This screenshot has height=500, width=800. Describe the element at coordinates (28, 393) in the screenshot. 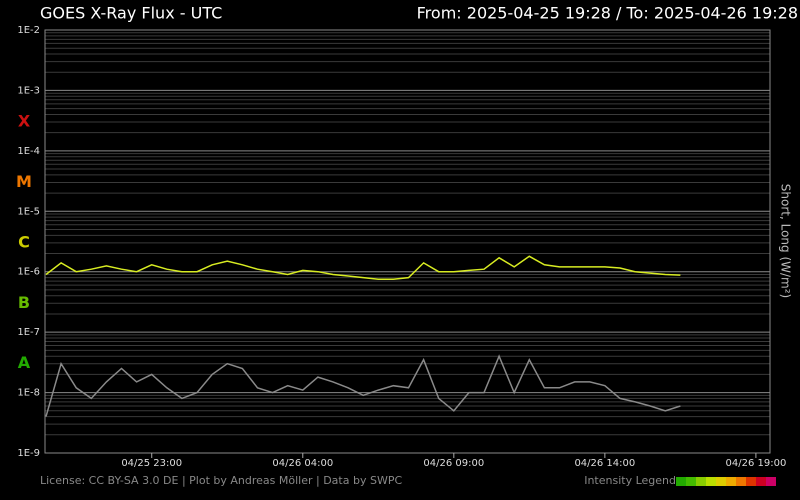

I see `y-tick-label: 1E-8` at that location.